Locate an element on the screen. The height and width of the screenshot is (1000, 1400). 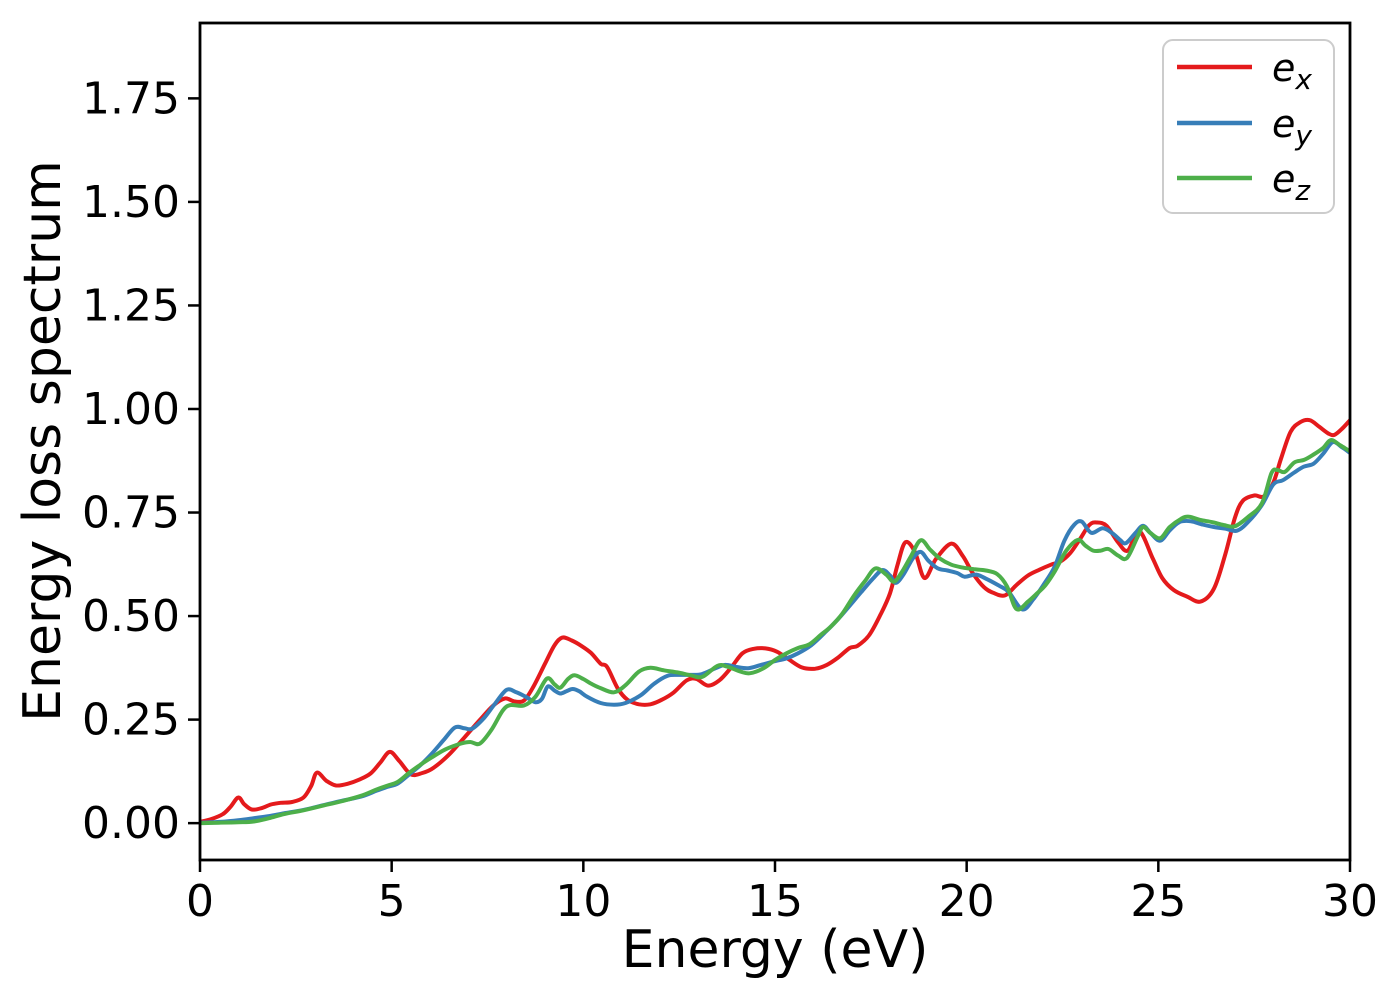
legend-label-ez: ez is located at coordinates (1291, 182).